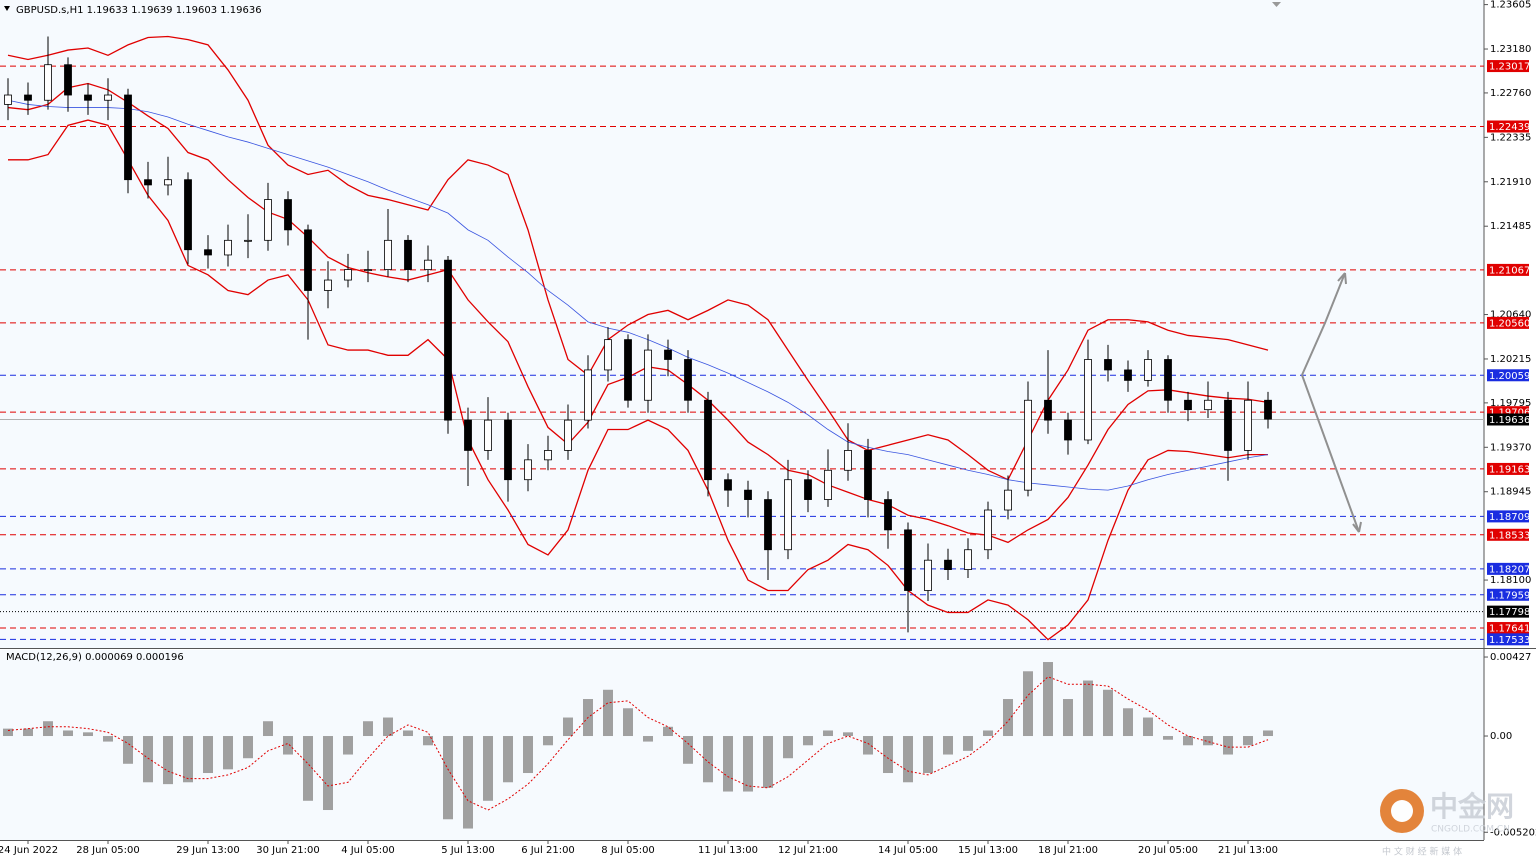 Image resolution: width=1536 pixels, height=865 pixels. I want to click on forecast-arrows, so click(1331, 402).